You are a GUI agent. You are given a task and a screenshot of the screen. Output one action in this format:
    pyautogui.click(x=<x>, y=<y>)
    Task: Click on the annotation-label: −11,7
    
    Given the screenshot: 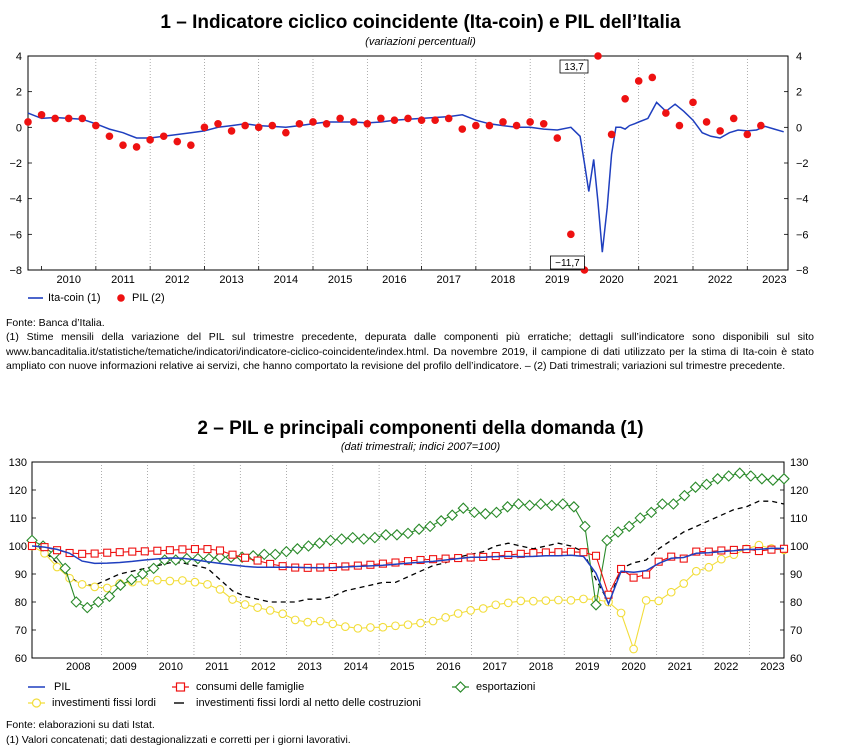 What is the action you would take?
    pyautogui.click(x=567, y=263)
    